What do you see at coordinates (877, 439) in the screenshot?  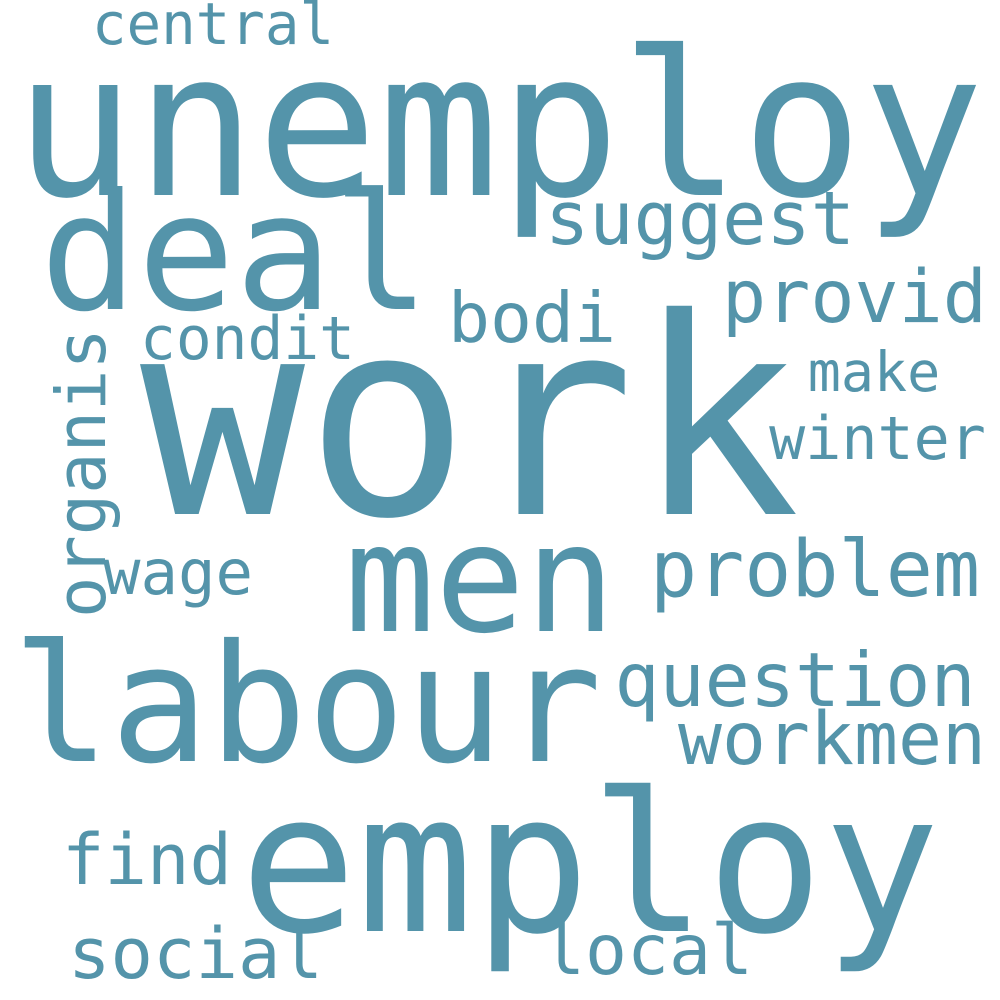 I see `word-winter: winter` at bounding box center [877, 439].